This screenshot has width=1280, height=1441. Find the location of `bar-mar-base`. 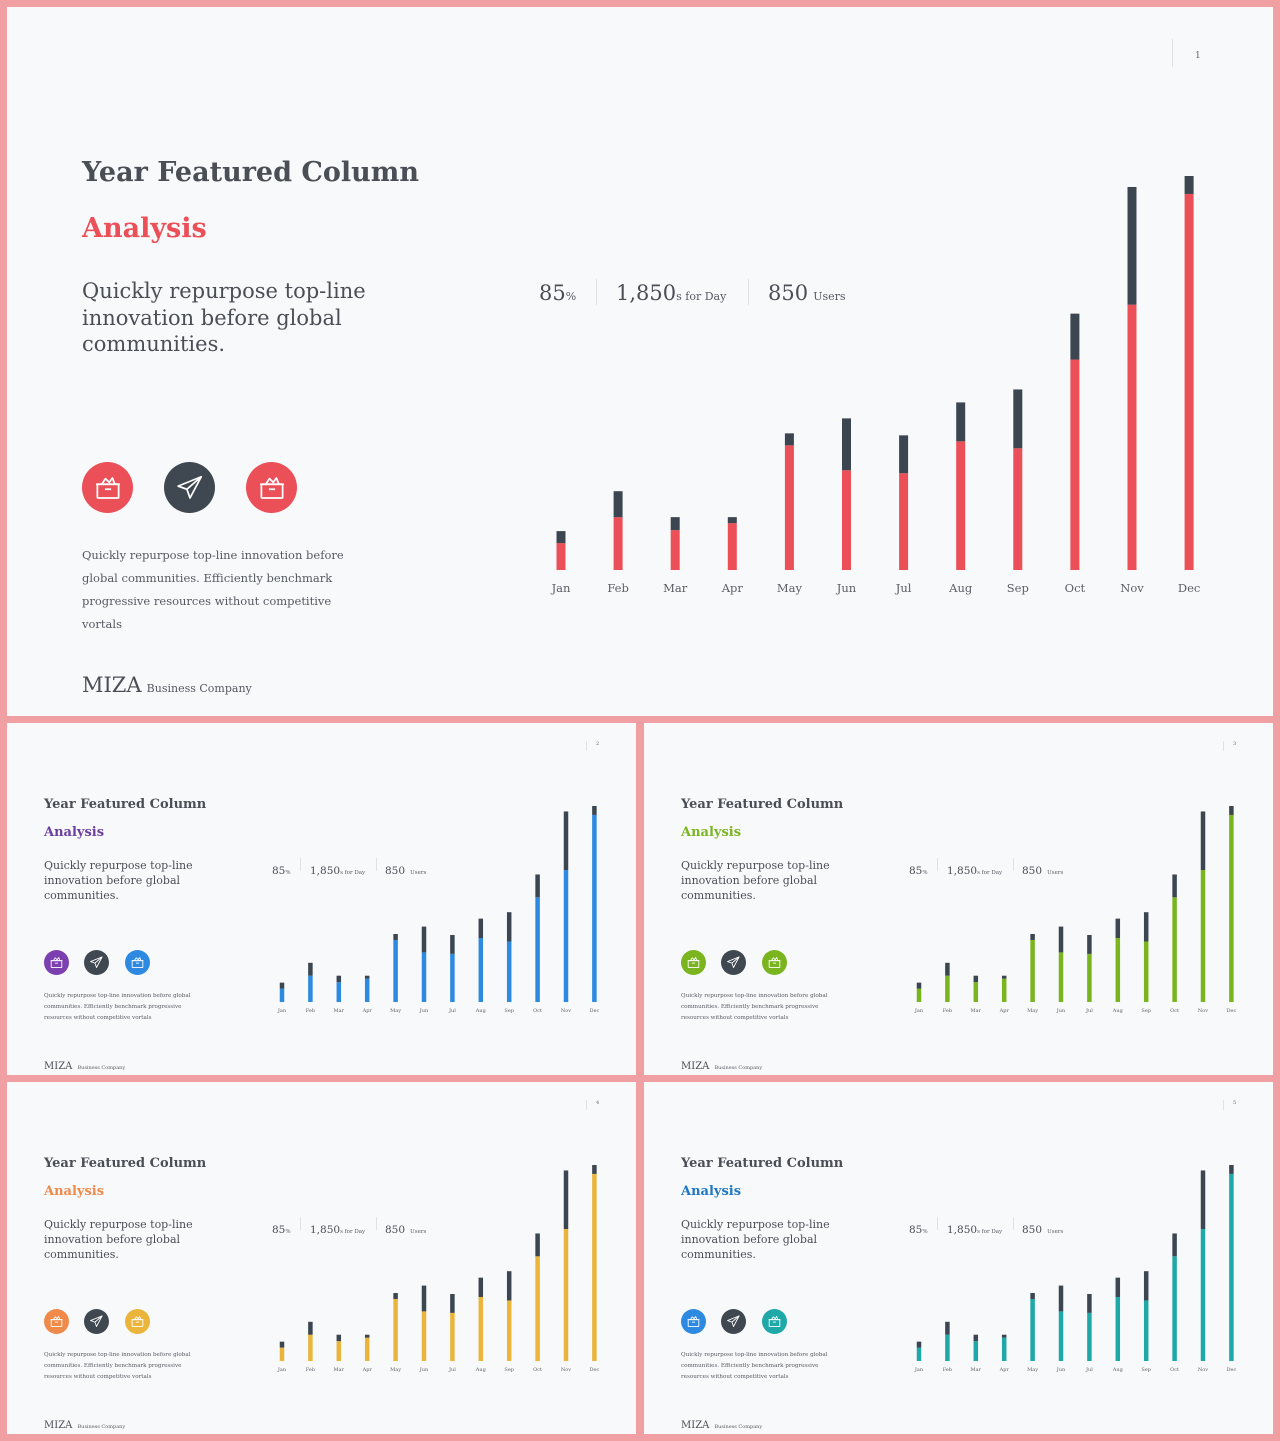

bar-mar-base is located at coordinates (976, 1351).